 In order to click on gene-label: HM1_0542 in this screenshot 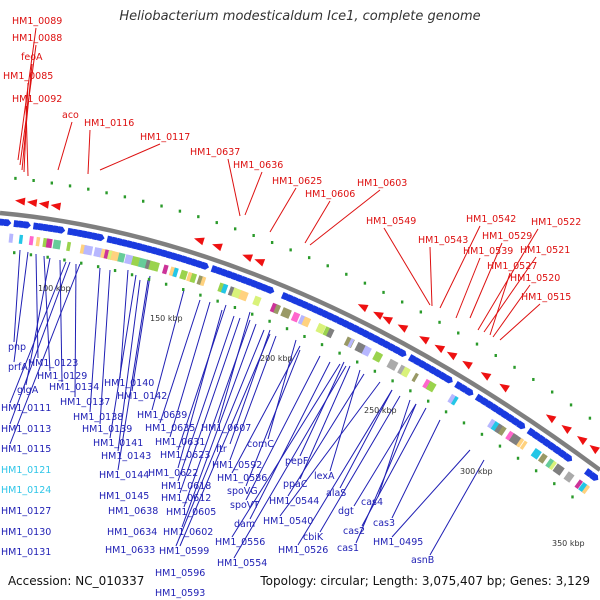, I will do `click(491, 219)`.